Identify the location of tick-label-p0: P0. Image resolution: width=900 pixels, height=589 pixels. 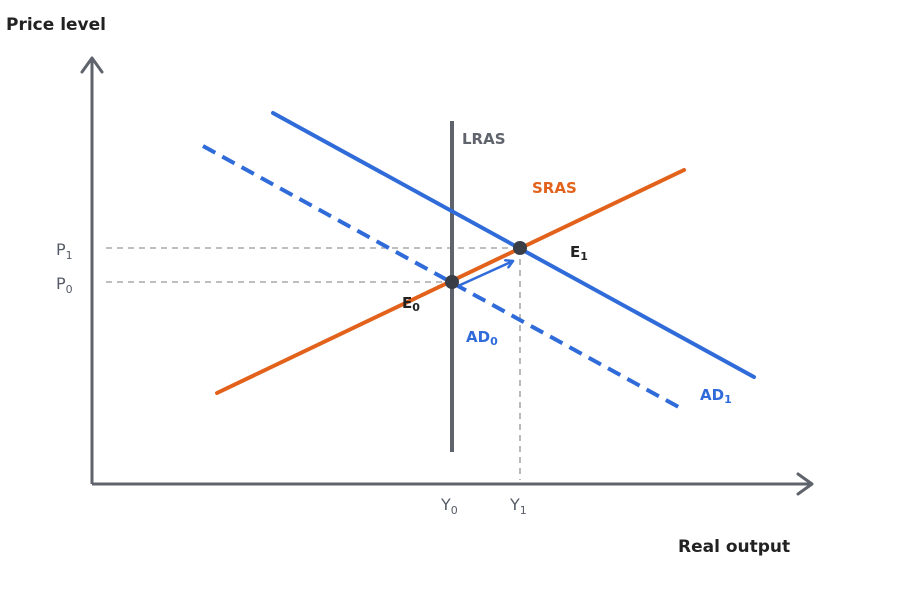
(64, 285).